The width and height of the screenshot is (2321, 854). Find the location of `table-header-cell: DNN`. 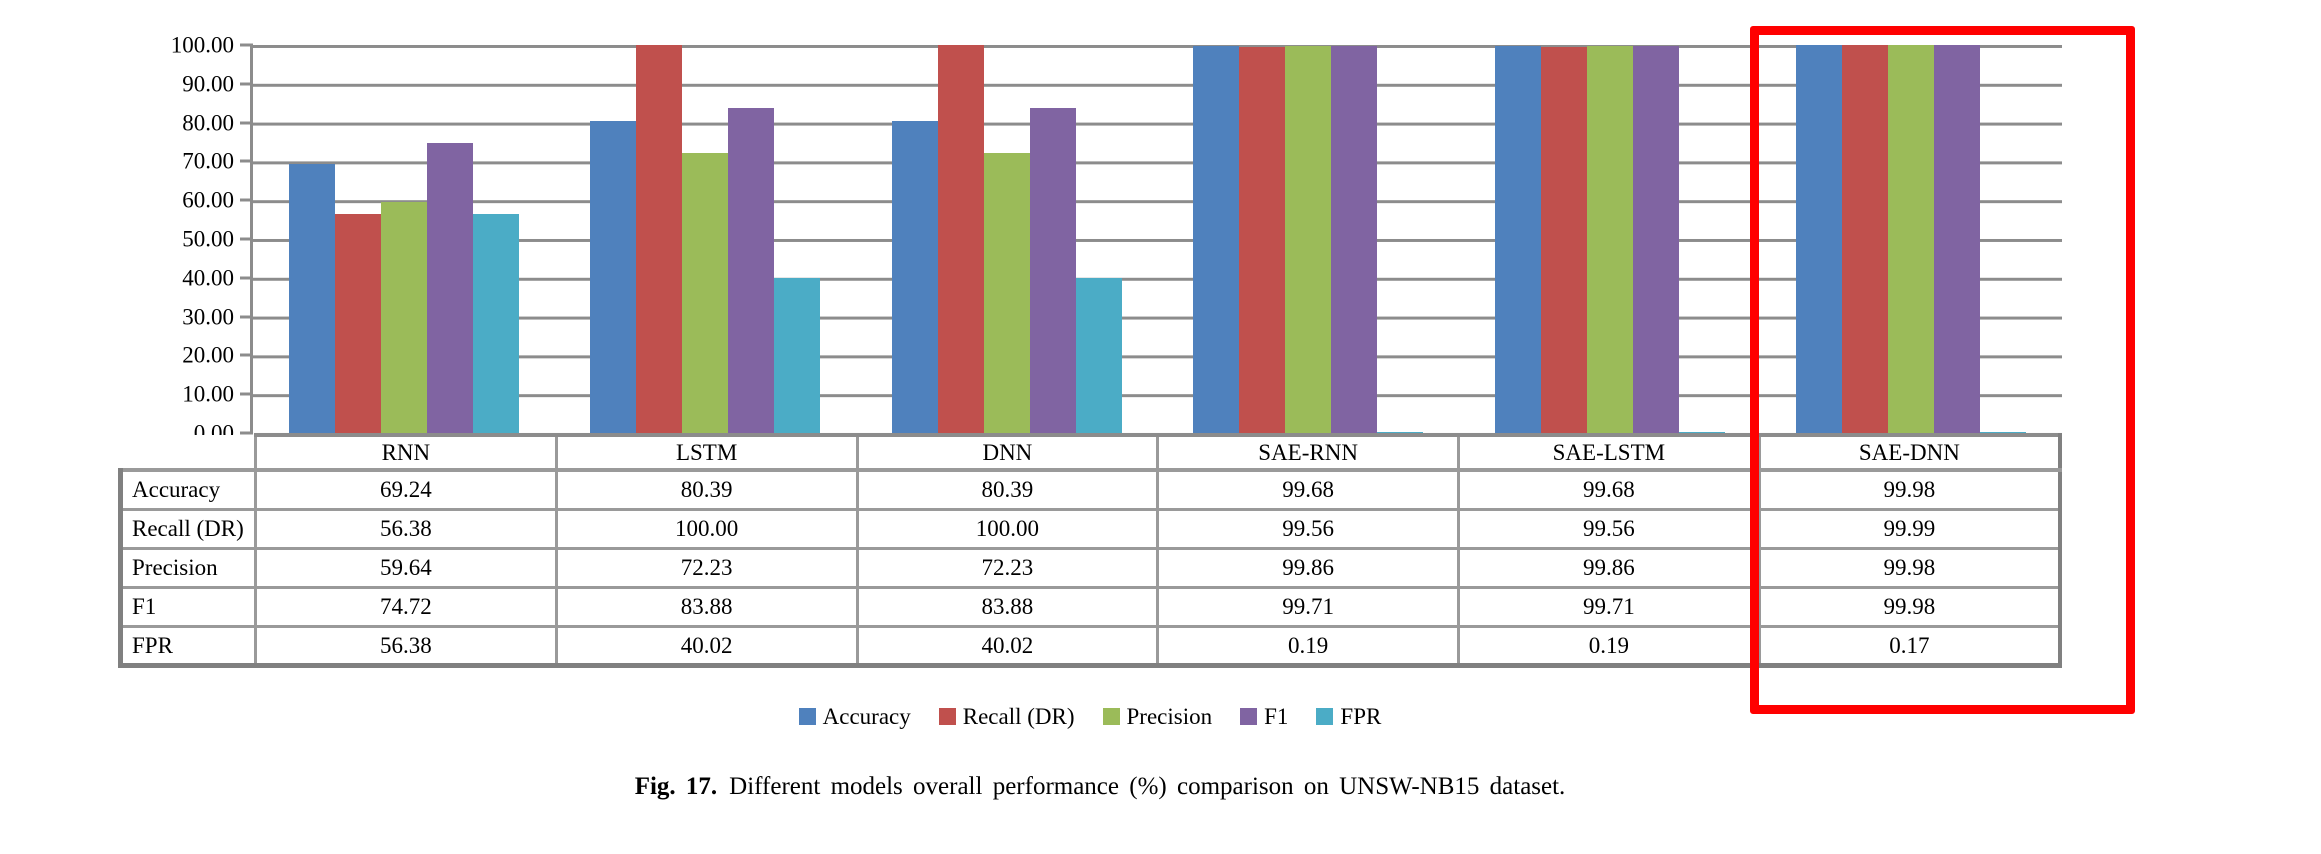

table-header-cell: DNN is located at coordinates (1007, 452).